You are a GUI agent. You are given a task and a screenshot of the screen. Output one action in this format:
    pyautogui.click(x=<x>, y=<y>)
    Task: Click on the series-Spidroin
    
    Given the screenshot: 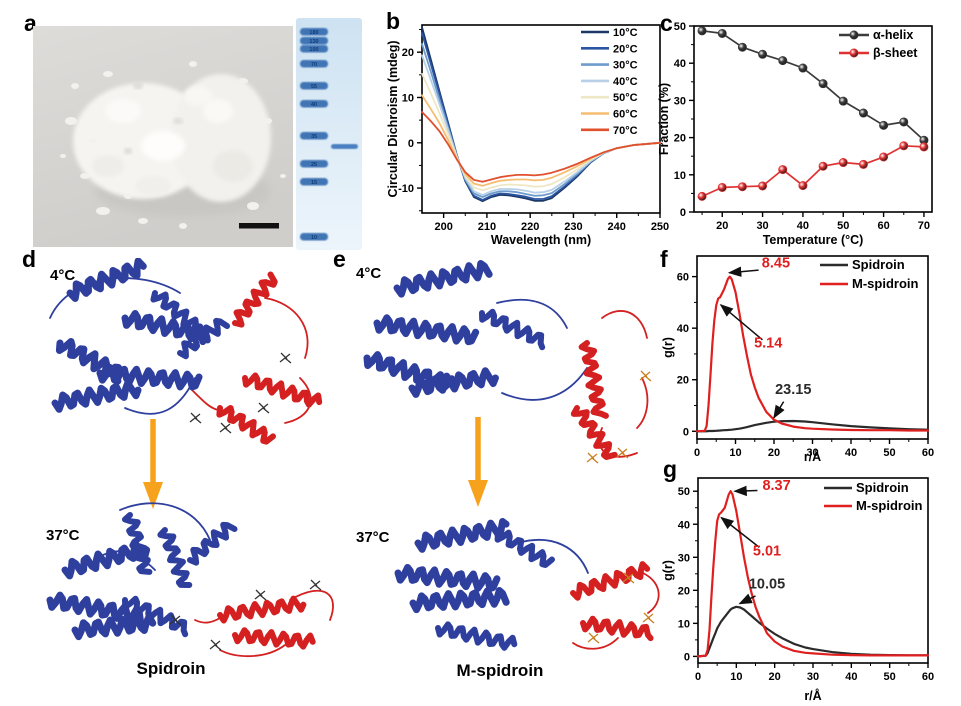 What is the action you would take?
    pyautogui.click(x=813, y=631)
    